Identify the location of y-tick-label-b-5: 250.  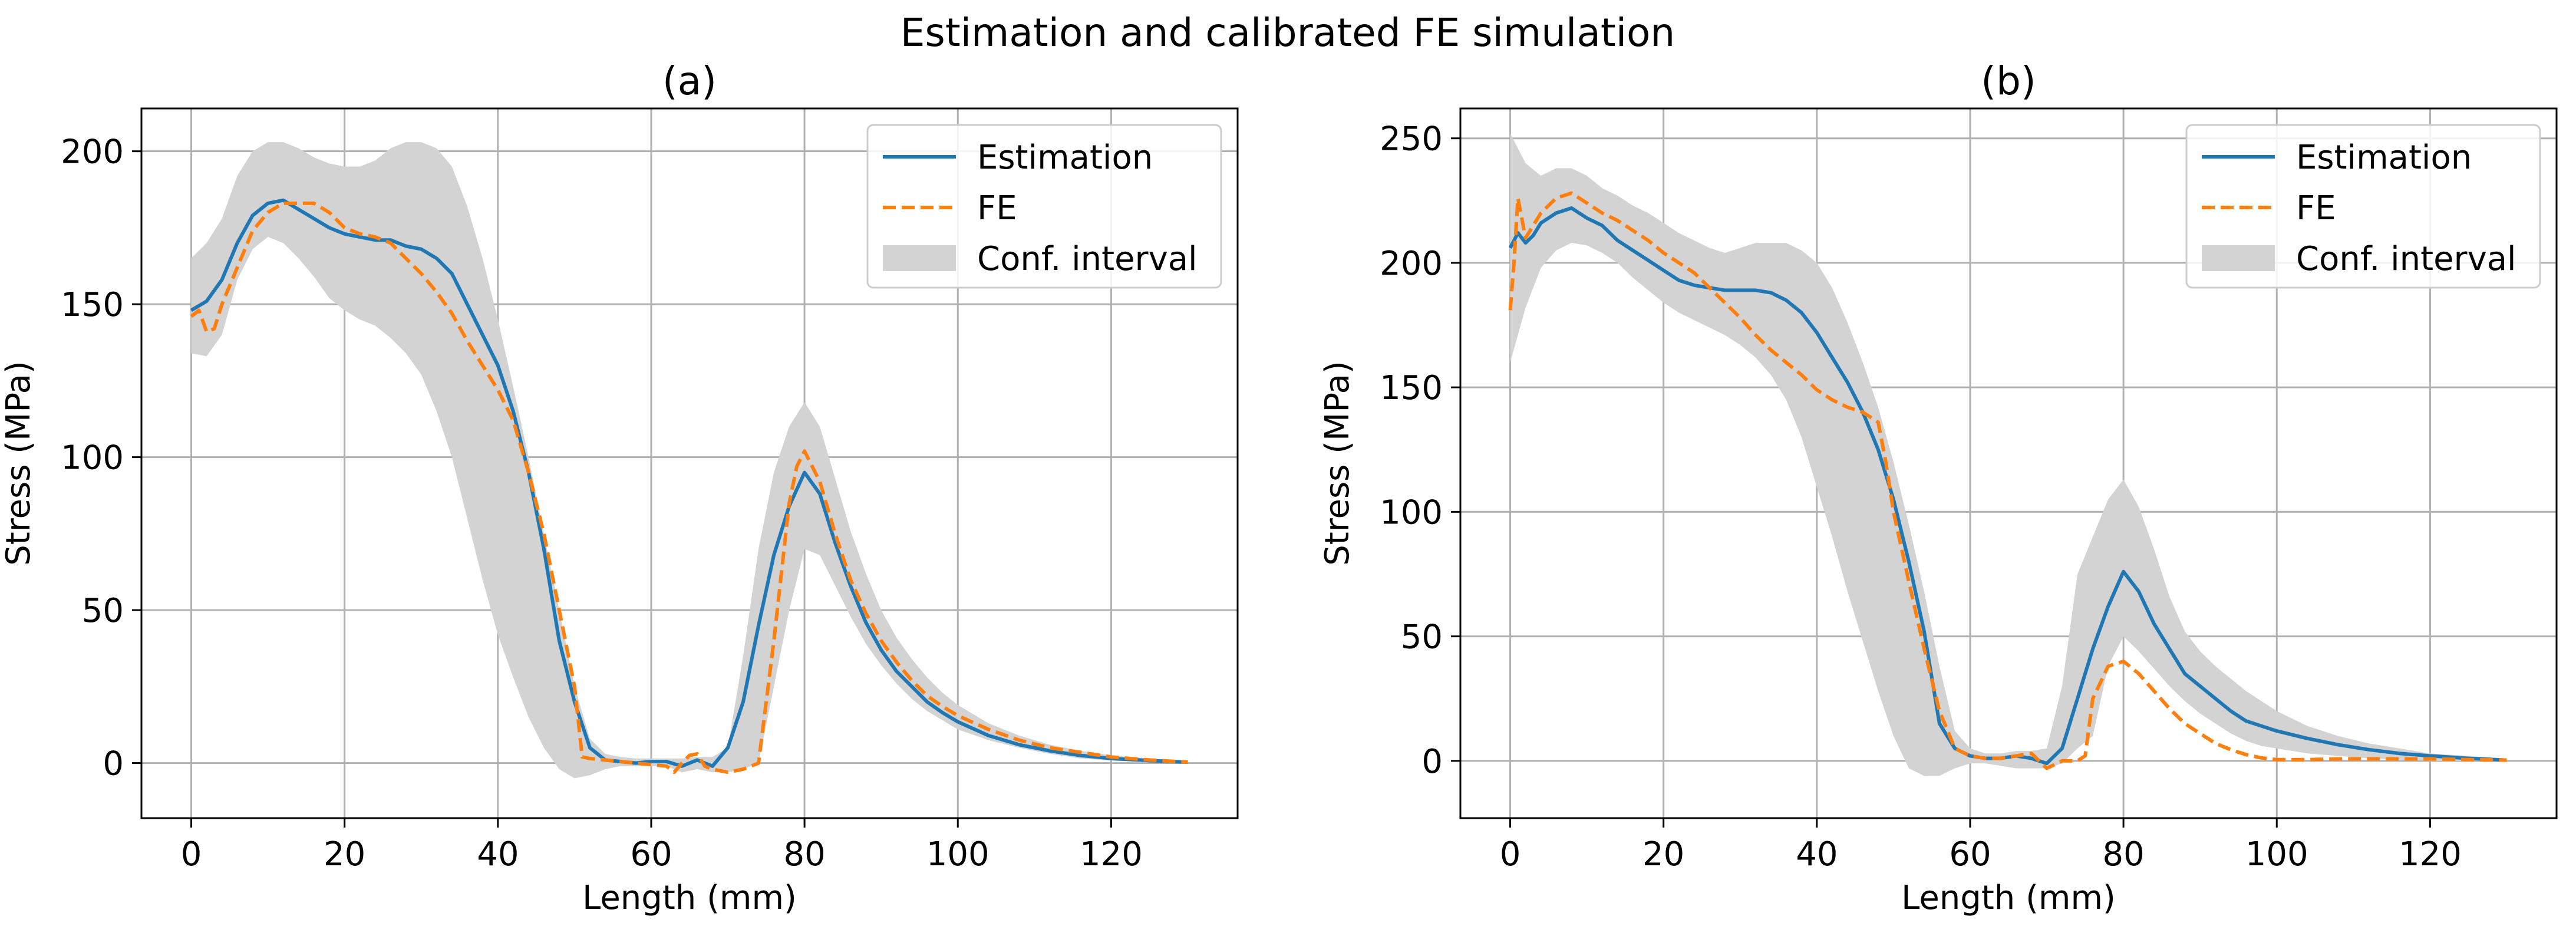
(1412, 139).